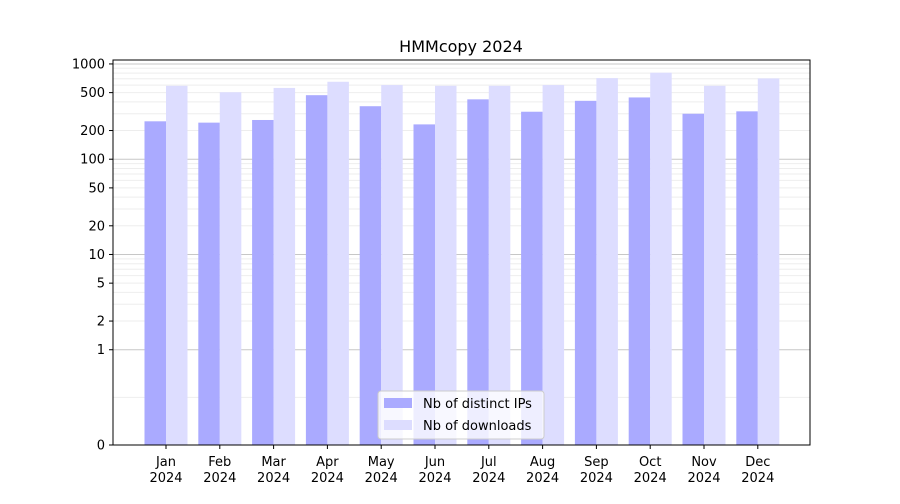  Describe the element at coordinates (96, 226) in the screenshot. I see `y-tick-label: 20` at that location.